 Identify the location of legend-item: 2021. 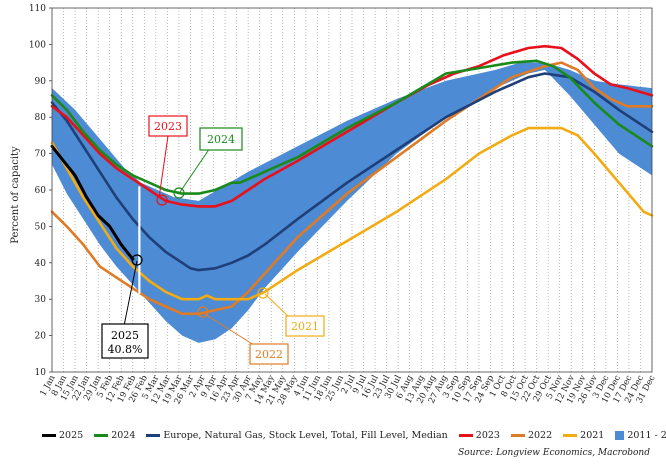
(583, 435).